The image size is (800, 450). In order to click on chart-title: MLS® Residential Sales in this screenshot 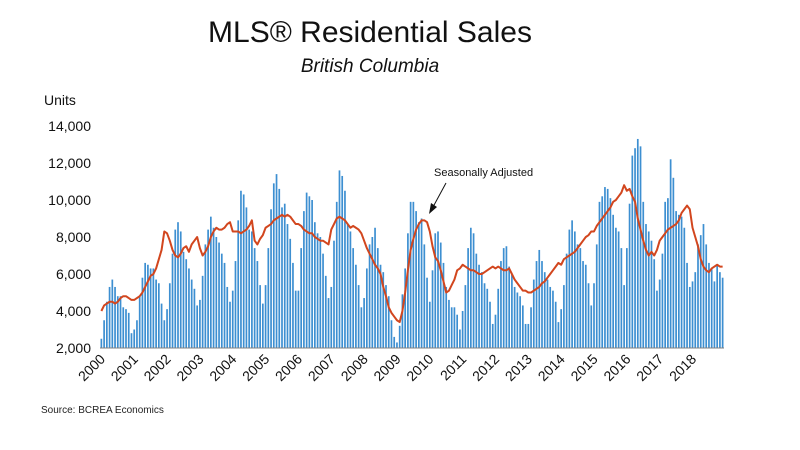, I will do `click(370, 32)`.